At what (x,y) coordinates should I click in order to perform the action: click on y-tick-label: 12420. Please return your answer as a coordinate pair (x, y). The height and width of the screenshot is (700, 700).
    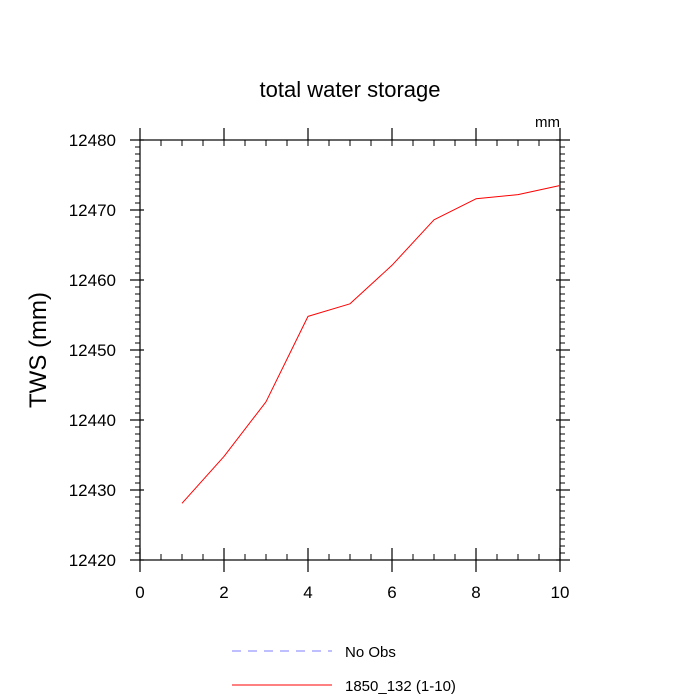
    Looking at the image, I should click on (92, 560).